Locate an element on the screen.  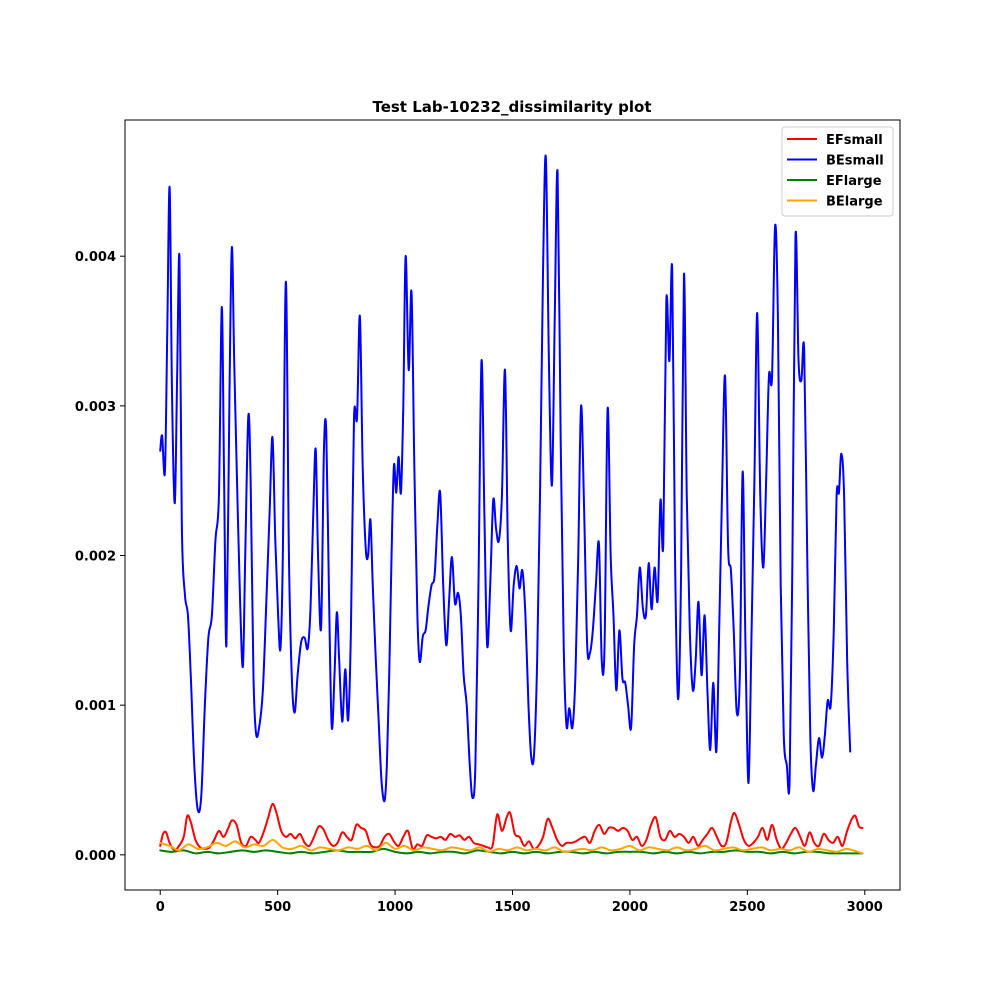
y-tick-label: 0.004 is located at coordinates (95, 257).